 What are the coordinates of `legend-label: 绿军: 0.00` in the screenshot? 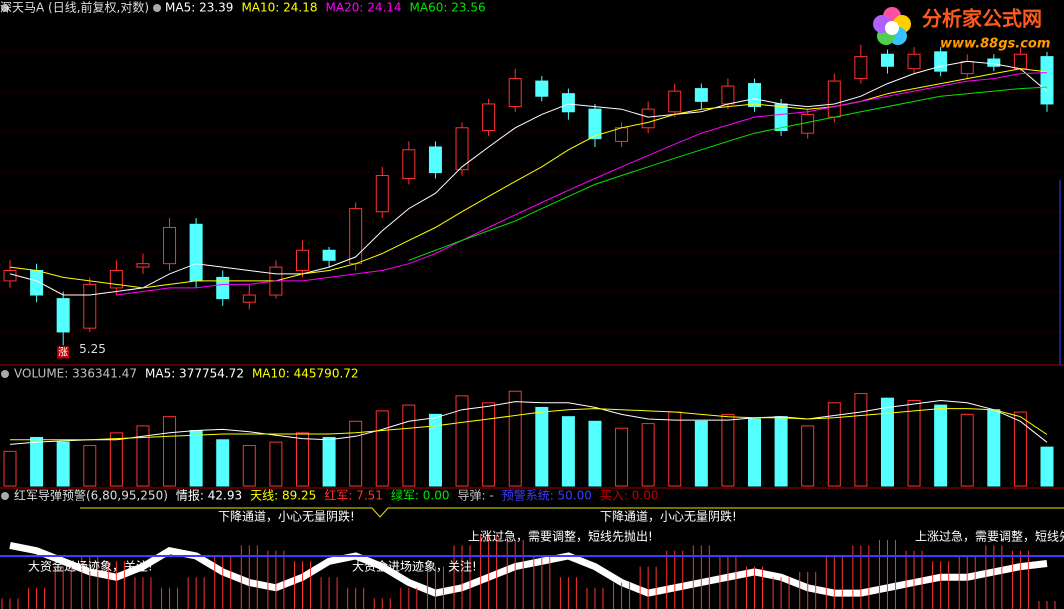 It's located at (420, 495).